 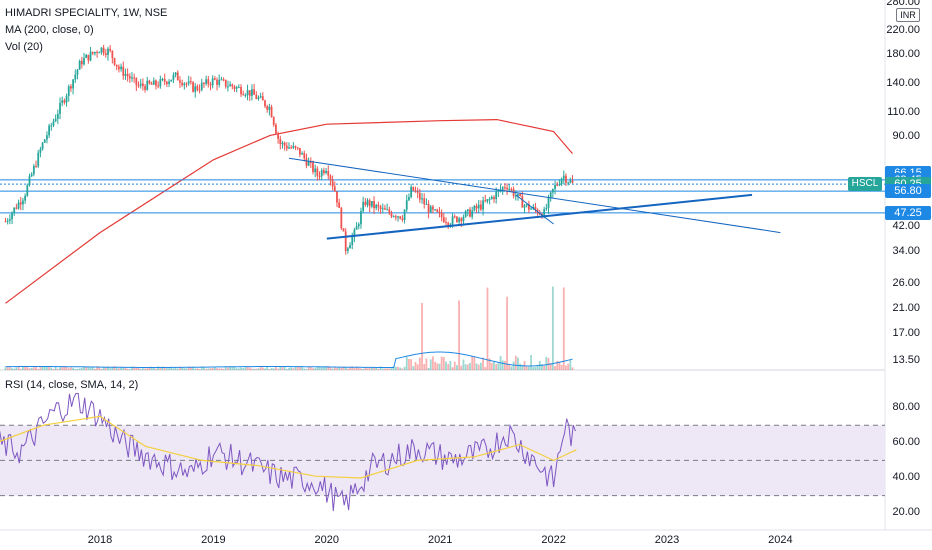 I want to click on ma-legend: MA (200, close, 0), so click(x=49, y=30).